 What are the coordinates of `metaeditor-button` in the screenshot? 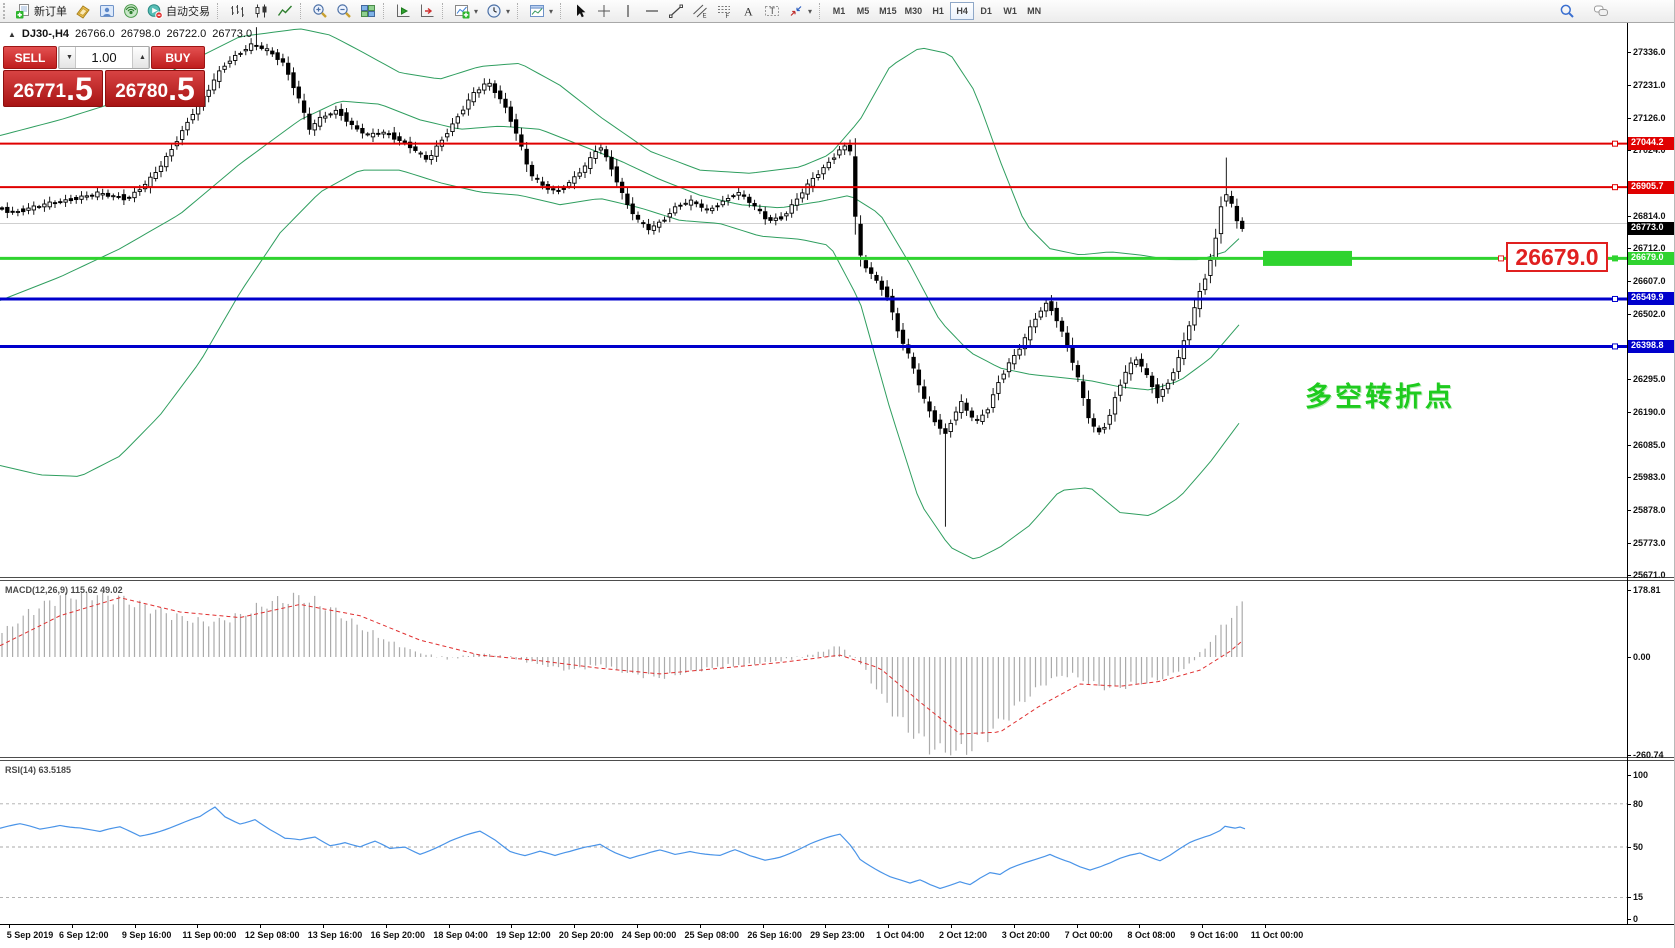 It's located at (83, 11).